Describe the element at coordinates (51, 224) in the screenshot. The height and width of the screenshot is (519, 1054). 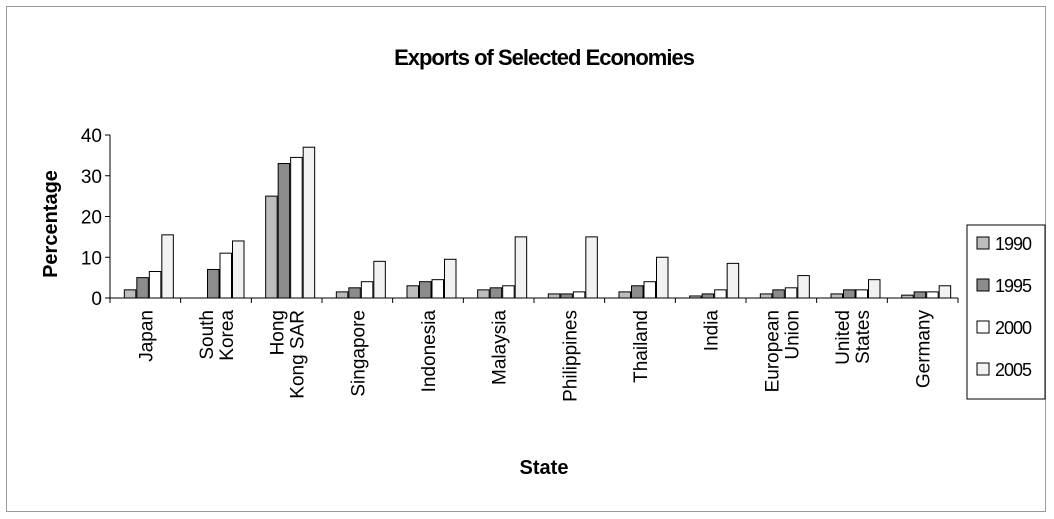
I see `y-axis-title: Percentage` at that location.